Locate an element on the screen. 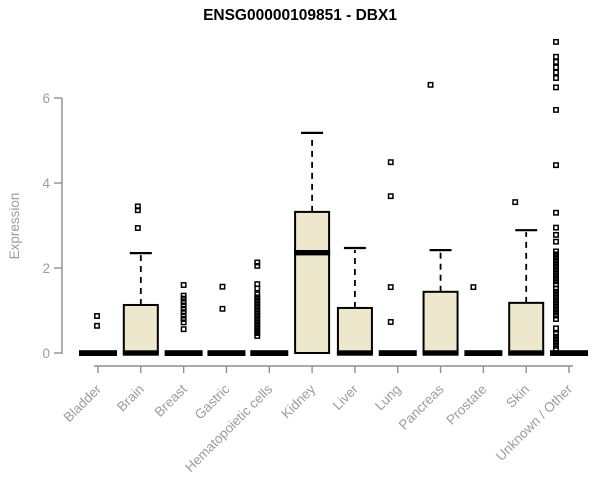 This screenshot has height=500, width=600. x-axis-label: Gastric is located at coordinates (212, 401).